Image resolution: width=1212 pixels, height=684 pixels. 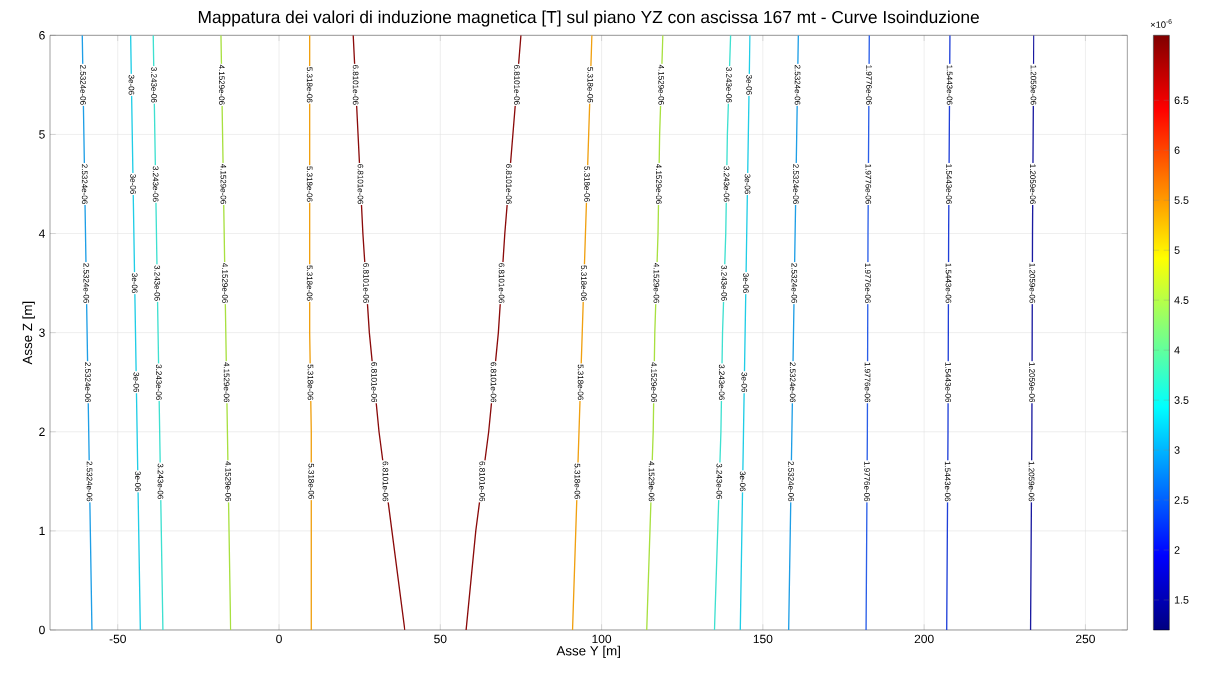 What do you see at coordinates (1181, 100) in the screenshot?
I see `color-bar-label: 6.5` at bounding box center [1181, 100].